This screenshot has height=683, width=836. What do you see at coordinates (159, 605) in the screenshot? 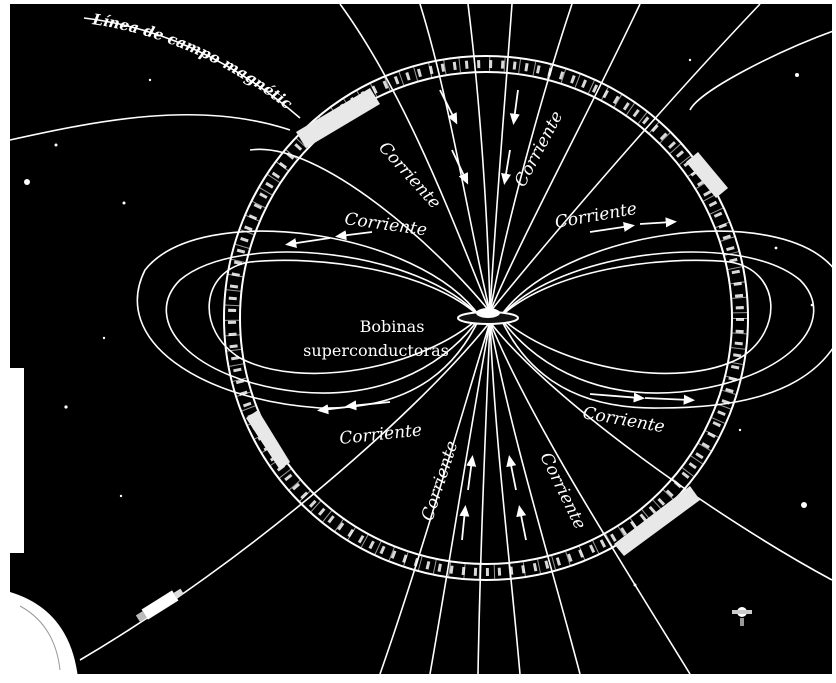
I see `spacecraft-icon` at bounding box center [159, 605].